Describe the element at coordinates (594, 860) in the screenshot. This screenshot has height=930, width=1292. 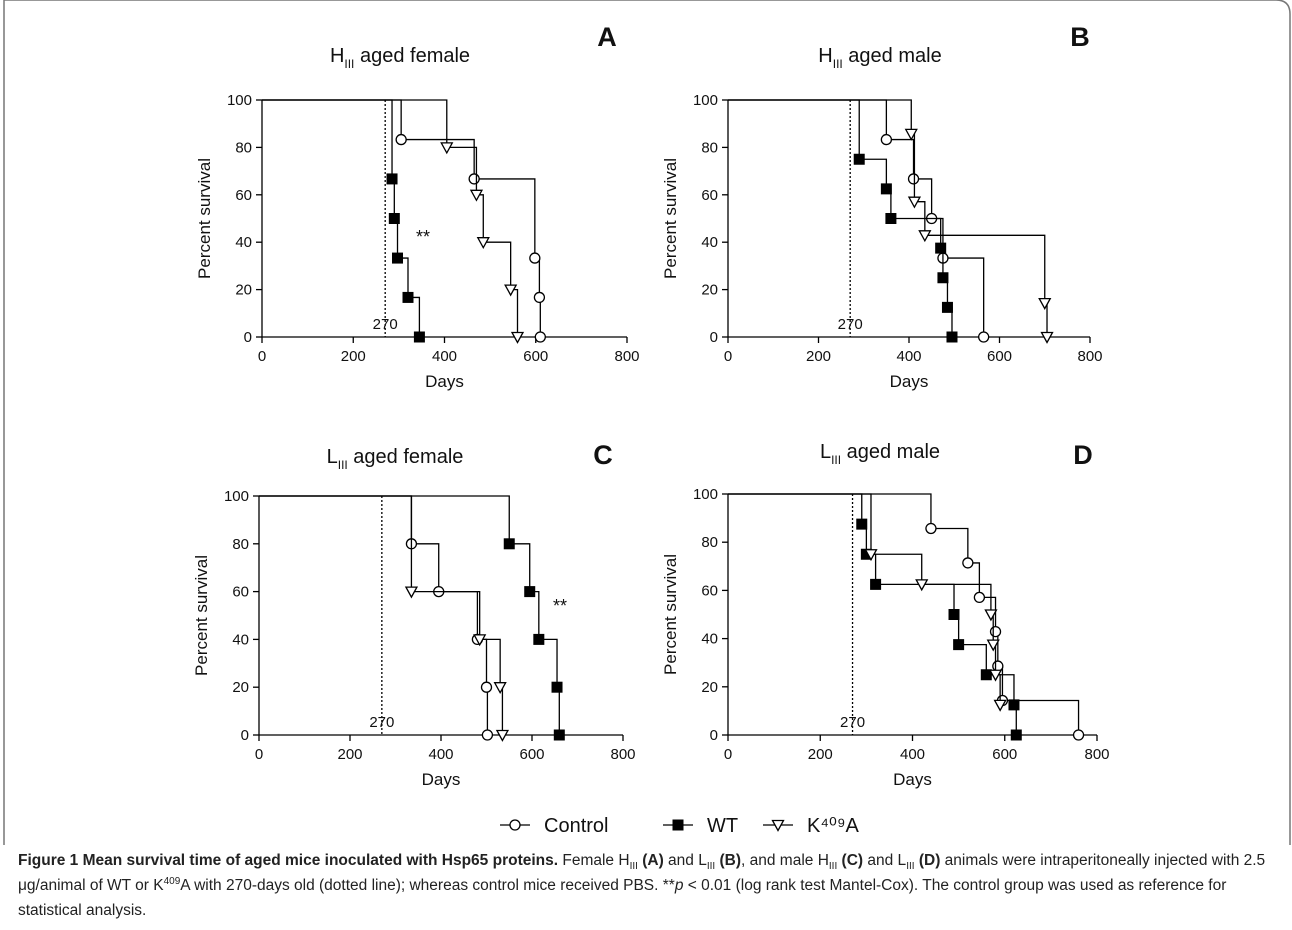
I see `caption-text: Female H` at that location.